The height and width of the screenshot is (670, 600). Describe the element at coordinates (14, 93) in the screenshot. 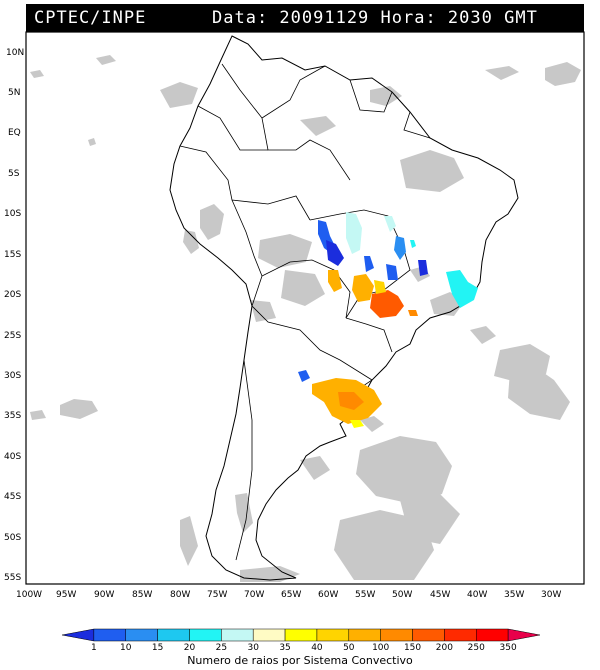

I see `lat-label: 5N` at that location.